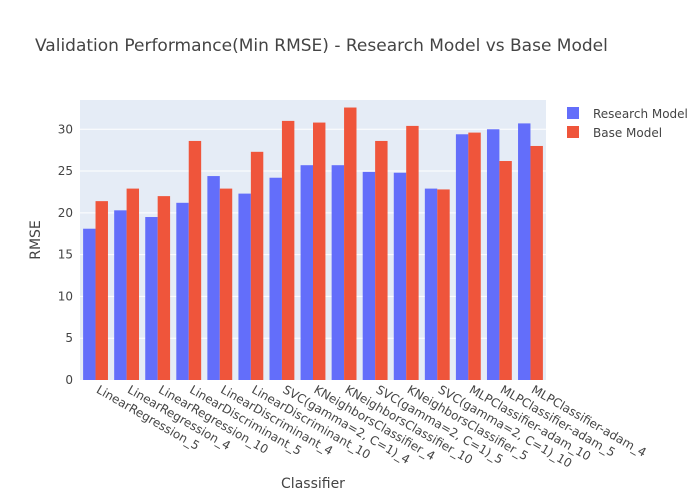  Describe the element at coordinates (640, 114) in the screenshot. I see `legend-label: Research Model` at that location.